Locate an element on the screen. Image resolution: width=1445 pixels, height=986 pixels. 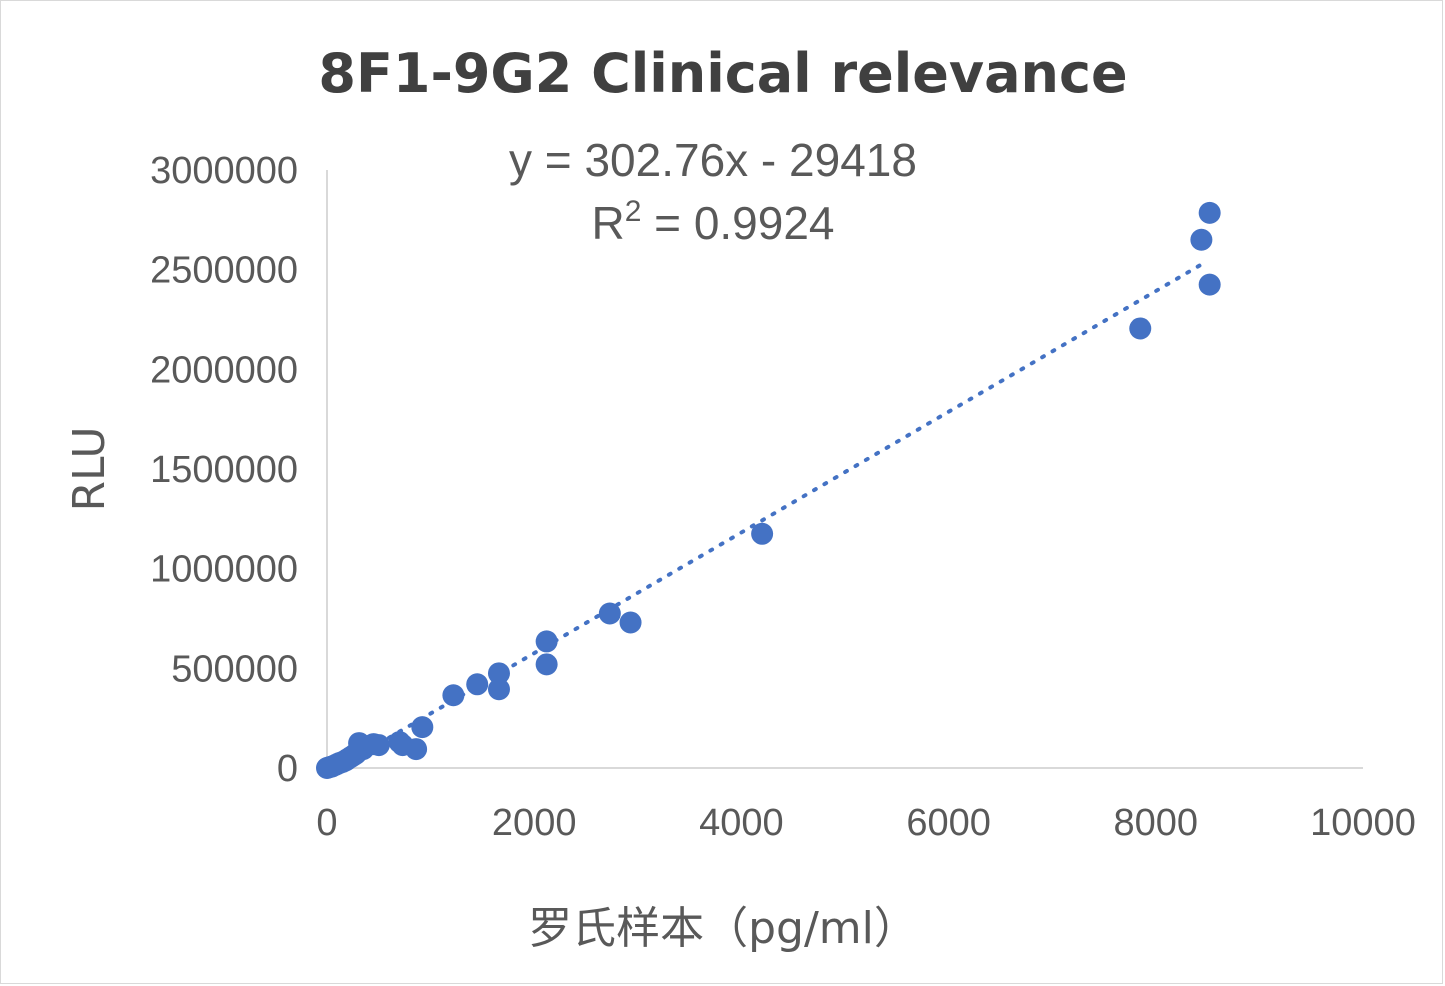
y-tick-label: 3000000 is located at coordinates (224, 171).